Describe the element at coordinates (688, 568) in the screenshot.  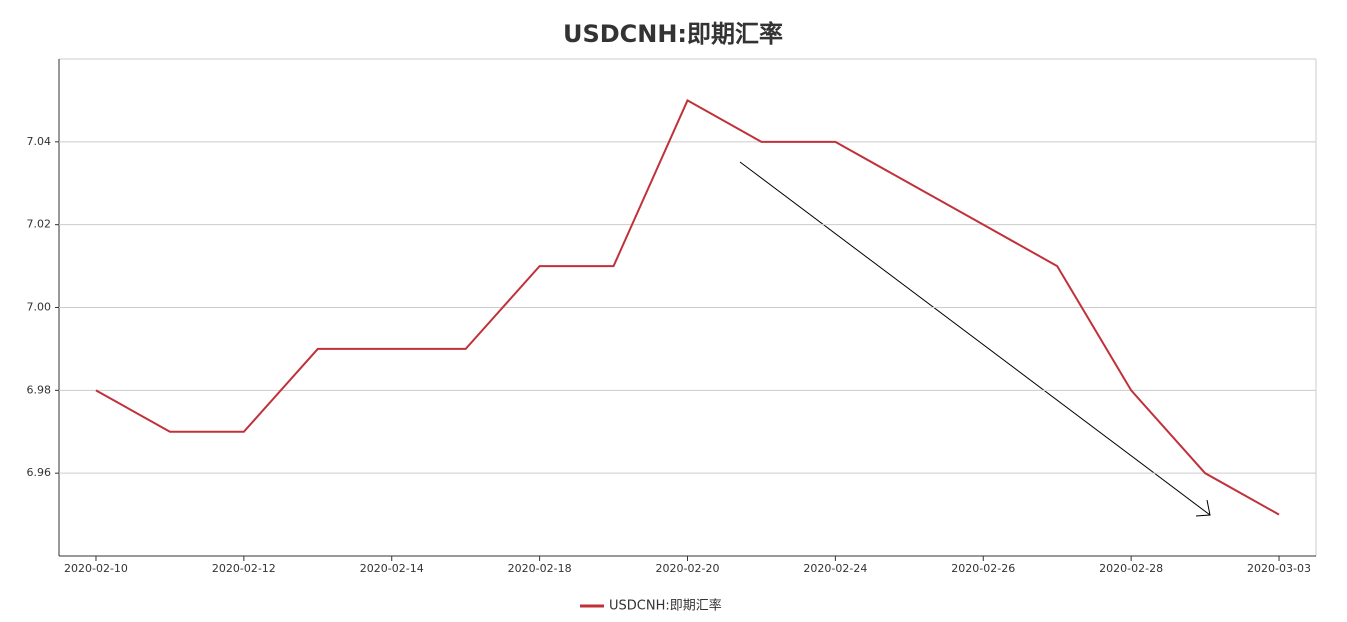
I see `x-tick-label: 2020-02-20` at that location.